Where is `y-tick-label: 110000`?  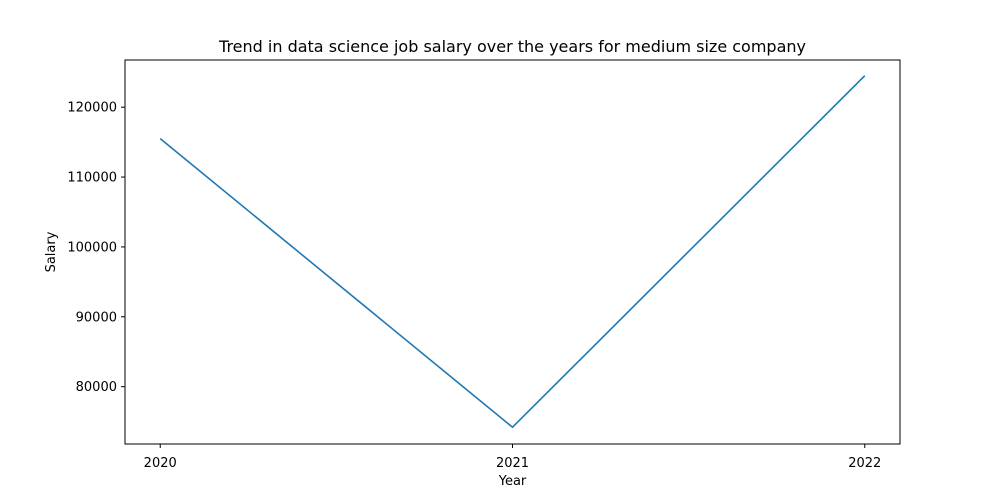 y-tick-label: 110000 is located at coordinates (92, 178).